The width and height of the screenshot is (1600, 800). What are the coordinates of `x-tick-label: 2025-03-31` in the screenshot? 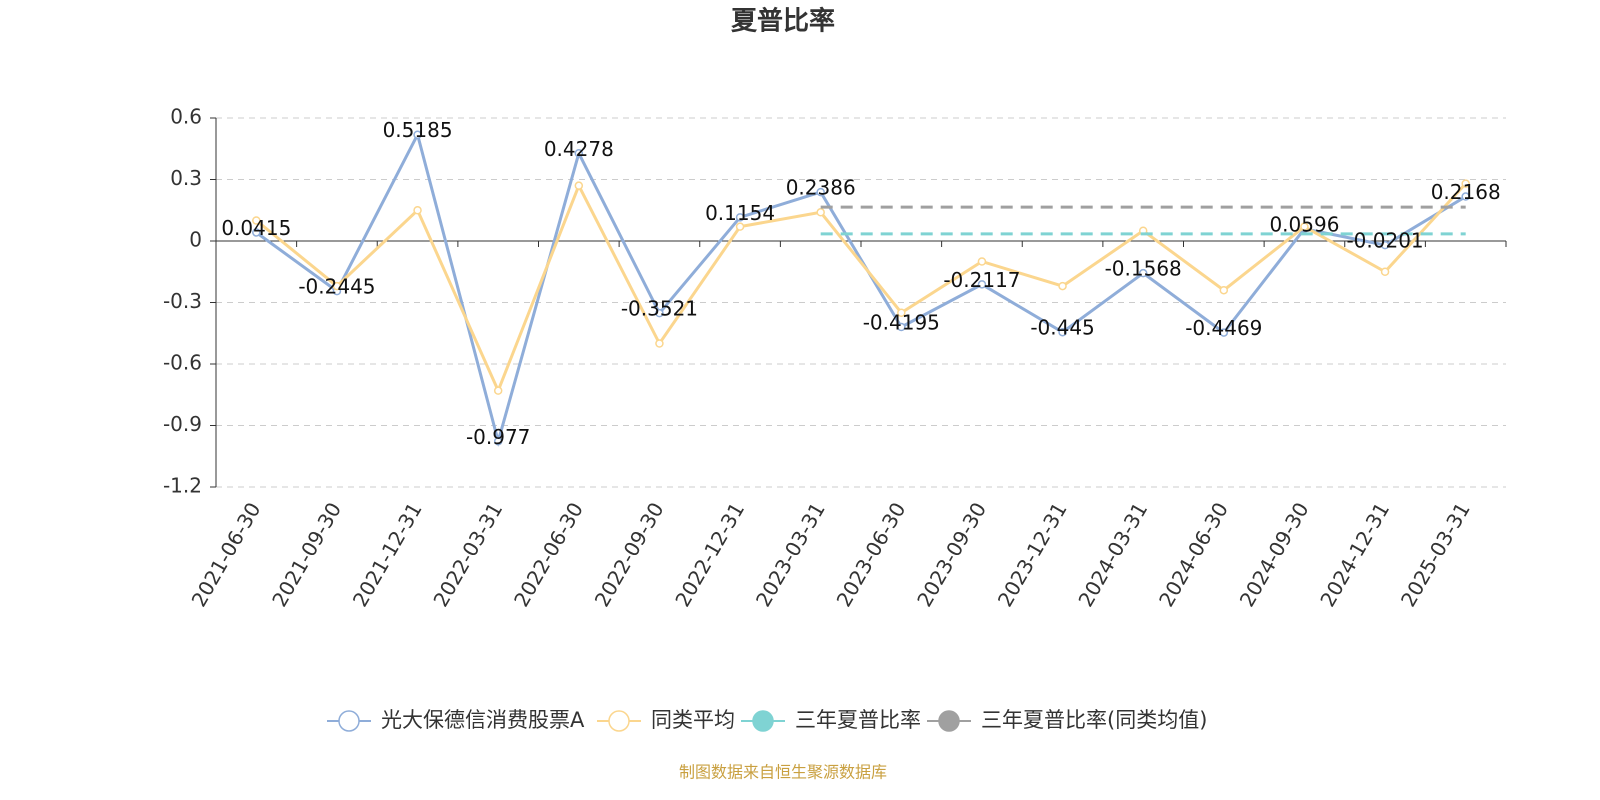 It's located at (1435, 554).